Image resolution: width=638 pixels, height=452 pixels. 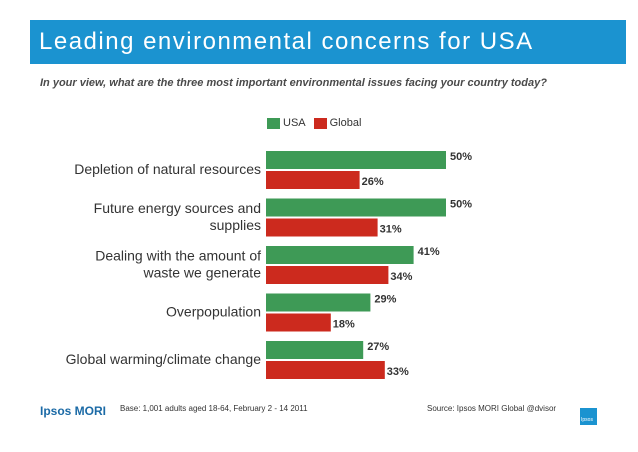 I want to click on category-label: Global warming/climate change, so click(x=164, y=359).